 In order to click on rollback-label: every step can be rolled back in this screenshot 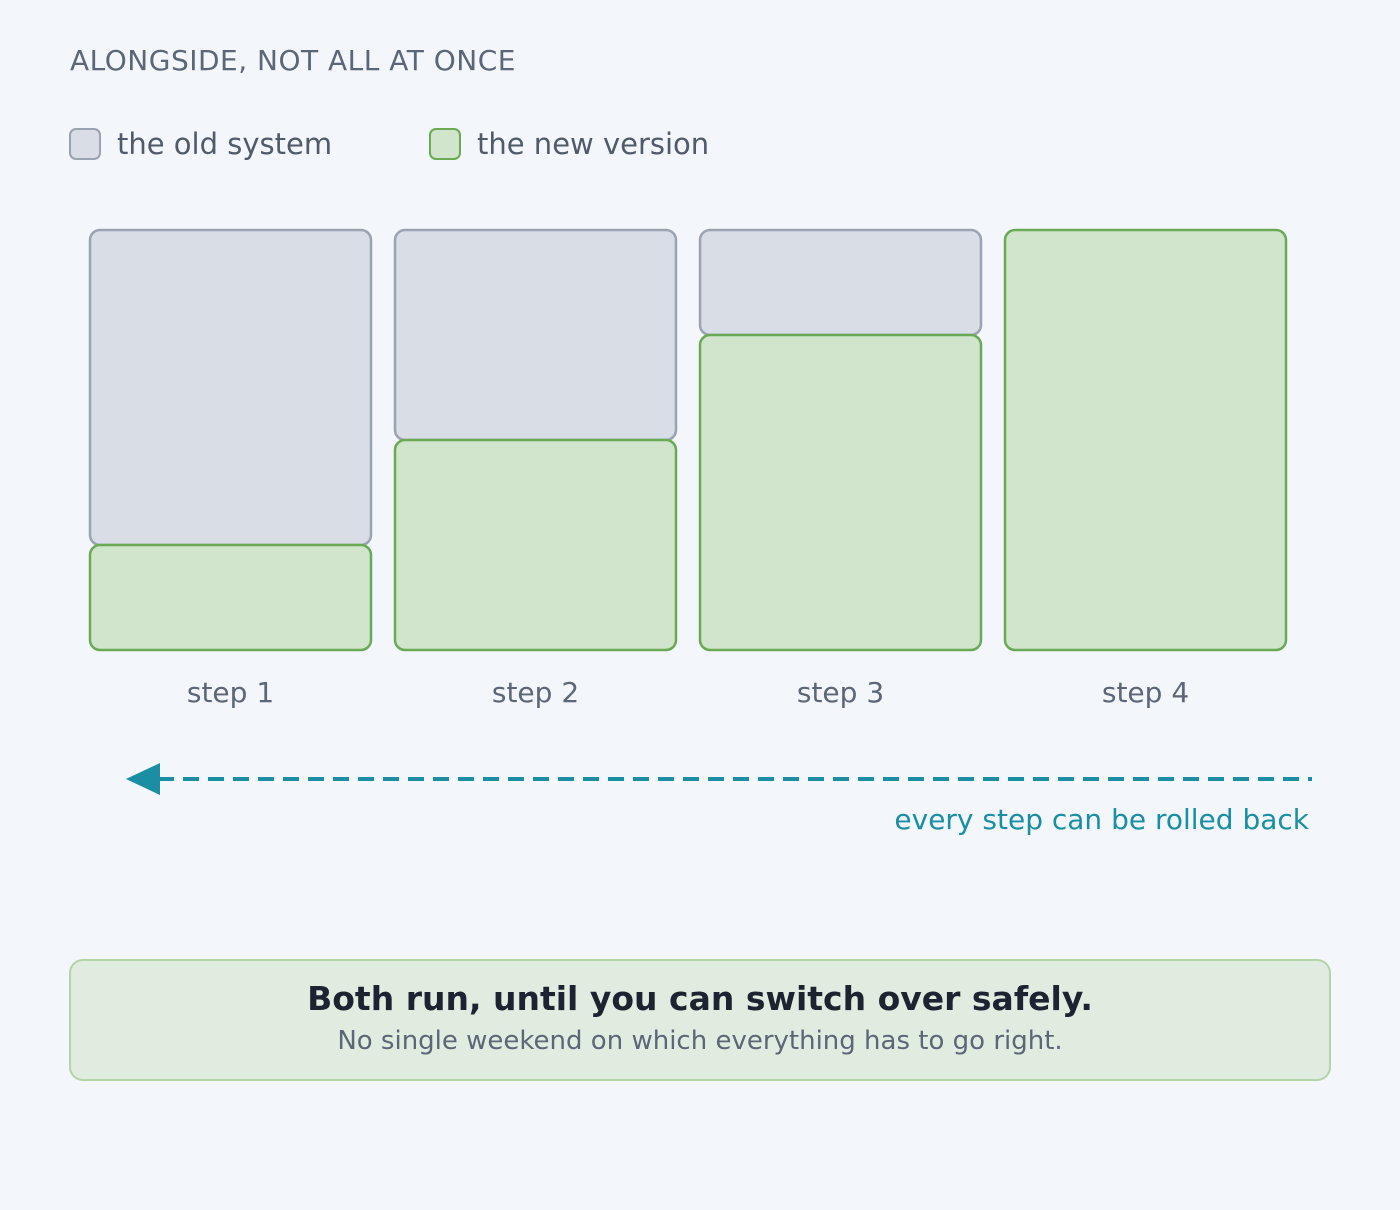, I will do `click(1101, 819)`.